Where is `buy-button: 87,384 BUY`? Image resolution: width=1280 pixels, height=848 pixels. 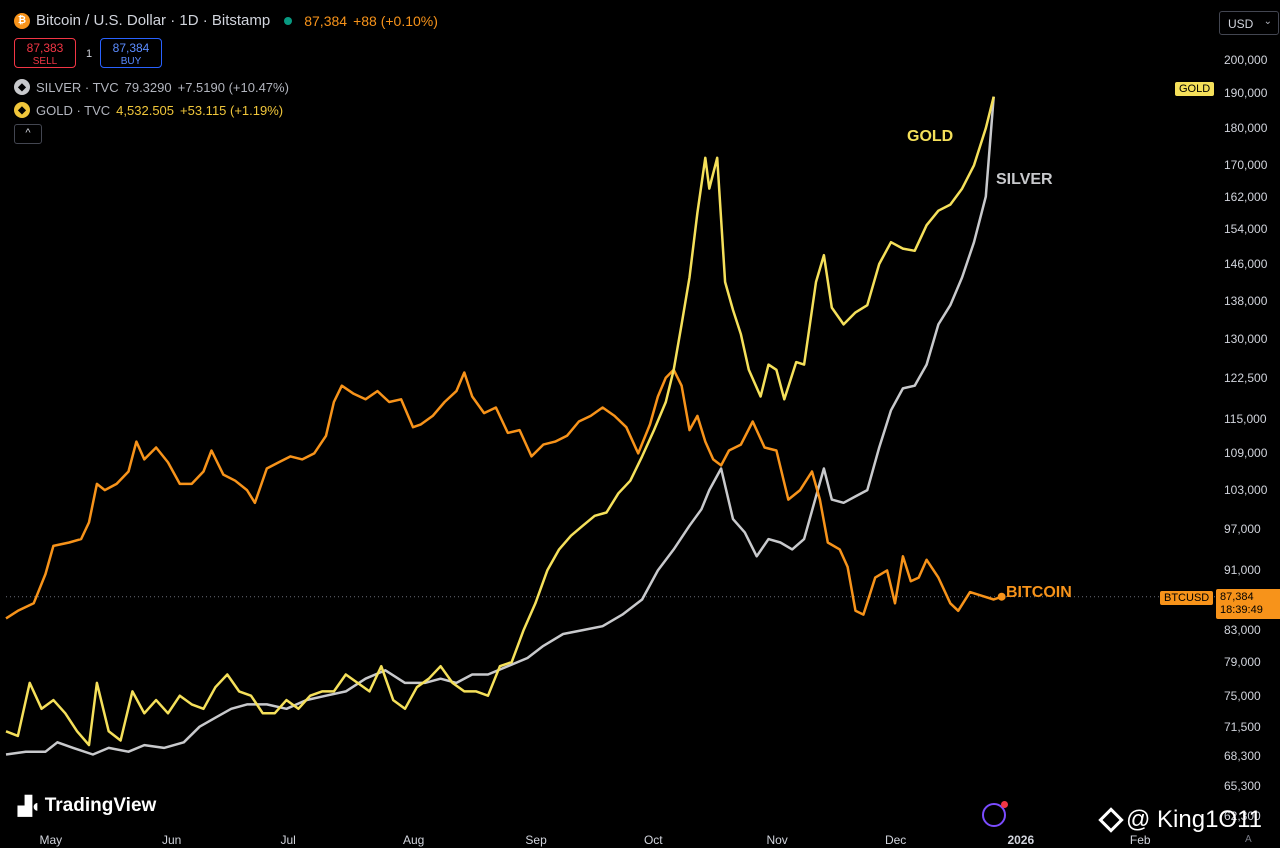
buy-button: 87,384 BUY is located at coordinates (131, 53).